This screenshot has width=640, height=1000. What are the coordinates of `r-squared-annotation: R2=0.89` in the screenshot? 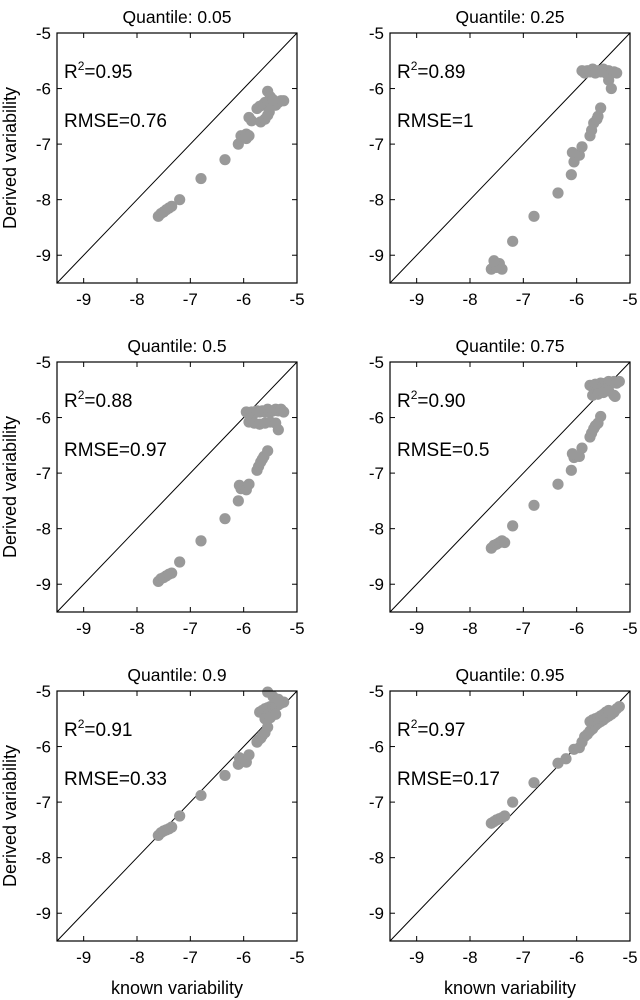 It's located at (431, 71).